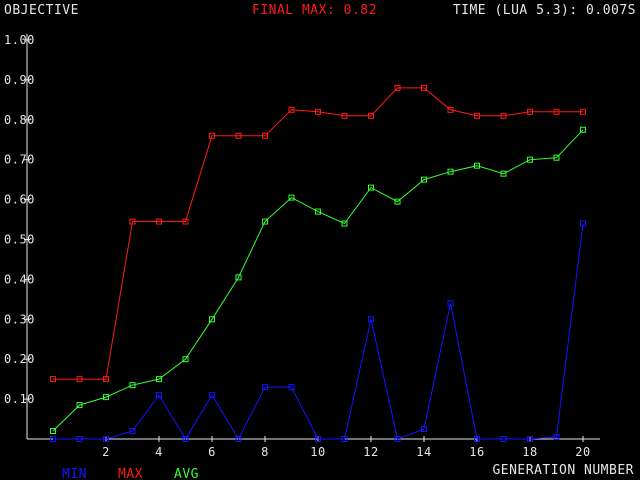 This screenshot has height=480, width=640. Describe the element at coordinates (159, 452) in the screenshot. I see `x-tick-label: 4` at that location.